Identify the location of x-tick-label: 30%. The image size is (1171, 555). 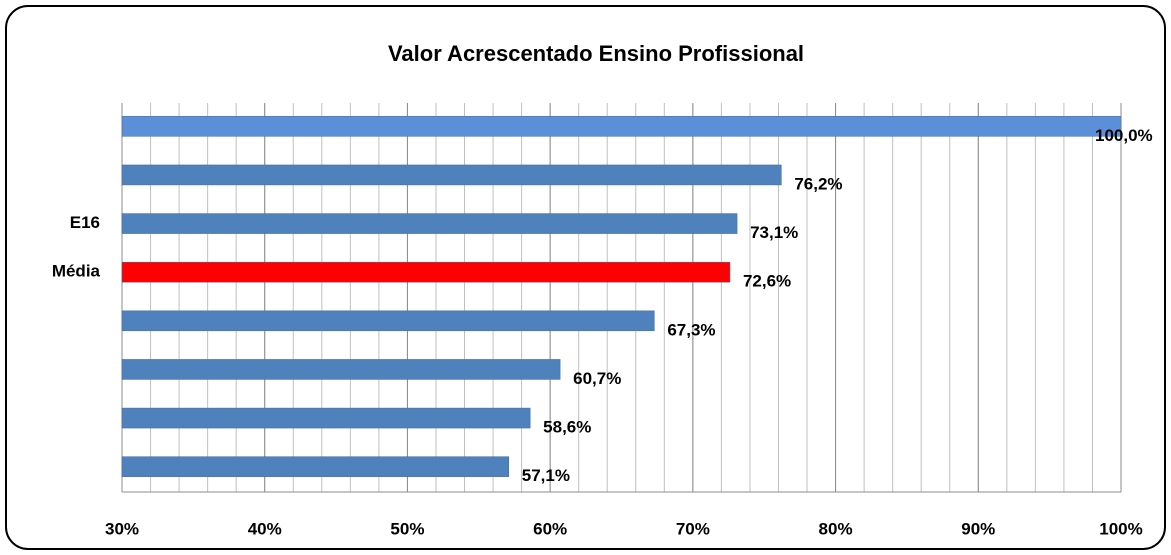
(122, 528).